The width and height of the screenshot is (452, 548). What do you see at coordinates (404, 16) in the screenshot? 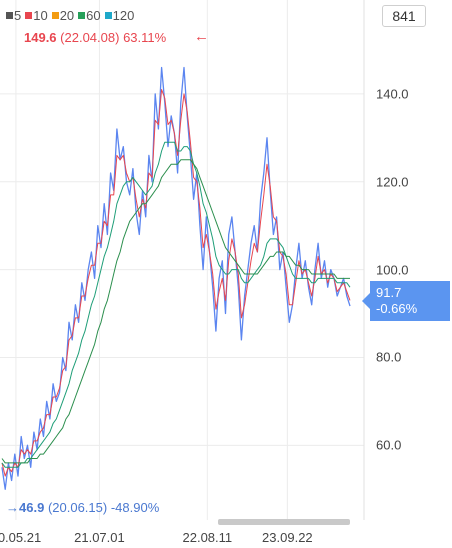
I see `period-count-badge: 841` at bounding box center [404, 16].